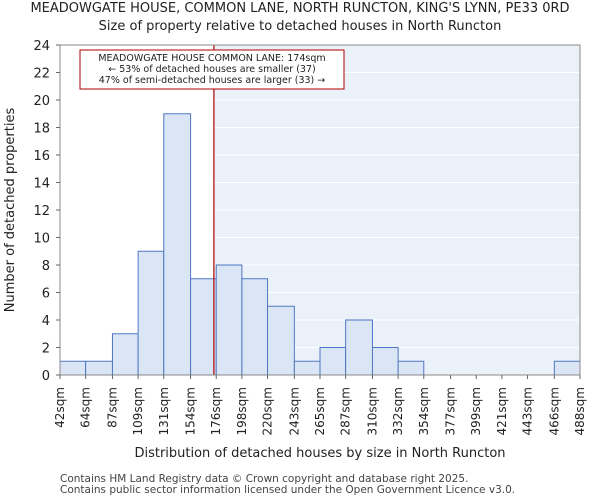  What do you see at coordinates (528, 411) in the screenshot?
I see `x-tick-label: 443sqm` at bounding box center [528, 411].